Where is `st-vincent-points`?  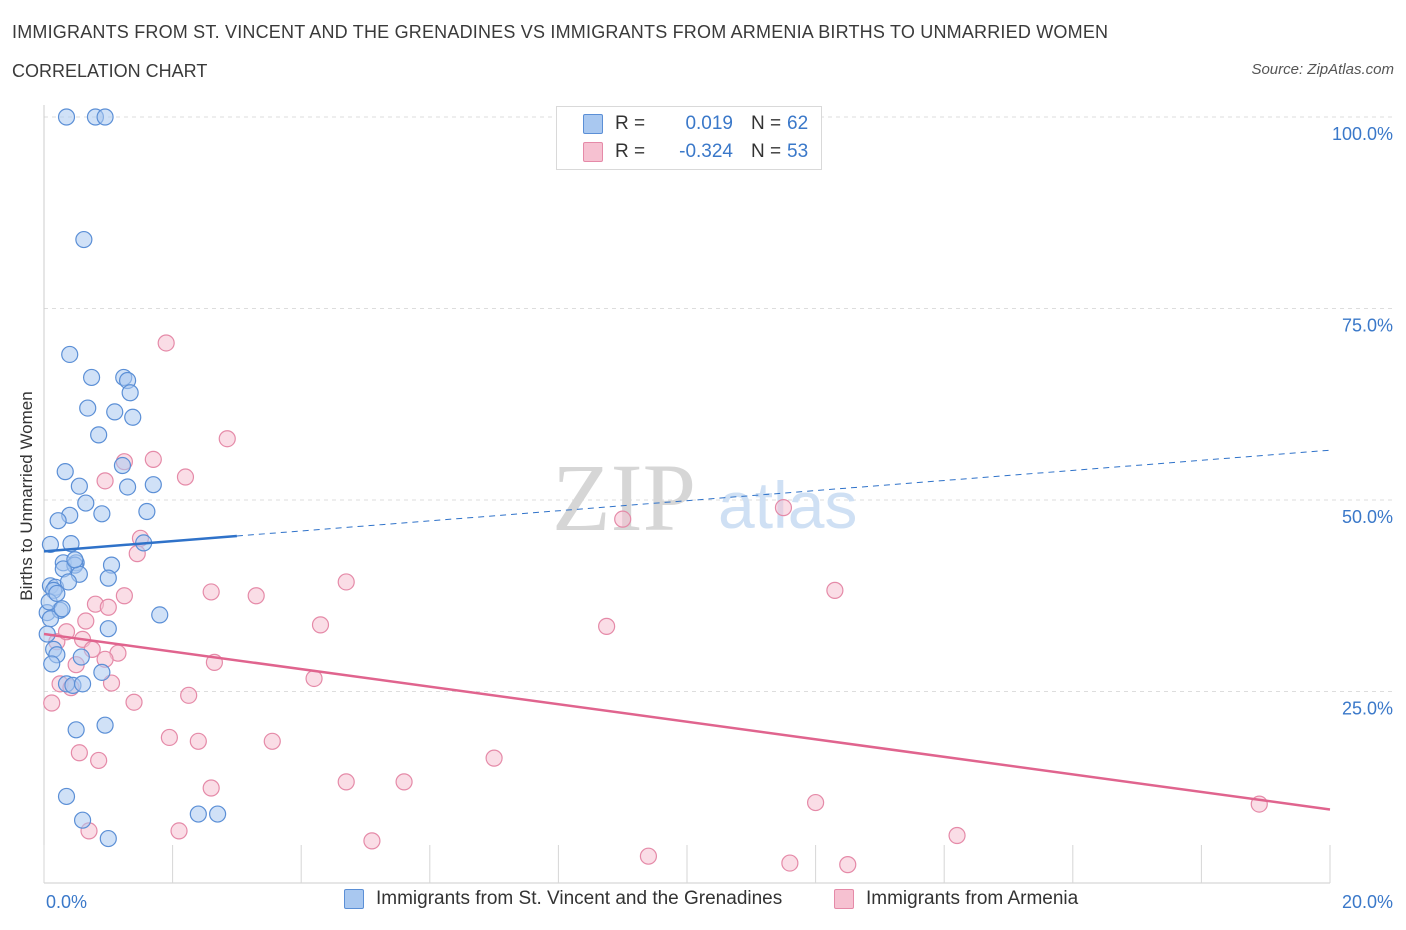
st-vincent-points is located at coordinates (132, 478).